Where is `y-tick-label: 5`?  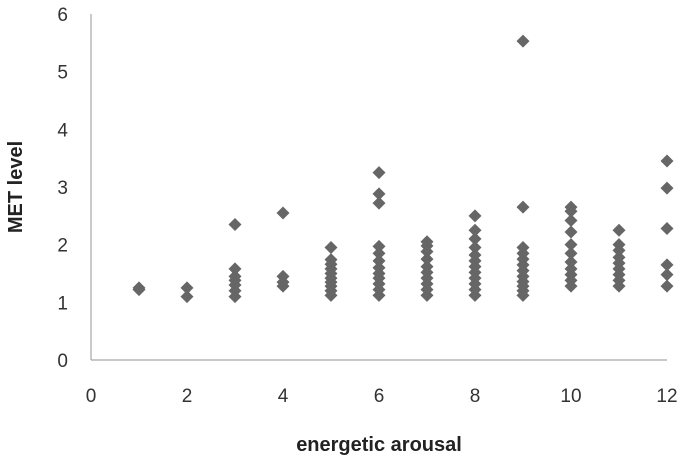 y-tick-label: 5 is located at coordinates (62, 73).